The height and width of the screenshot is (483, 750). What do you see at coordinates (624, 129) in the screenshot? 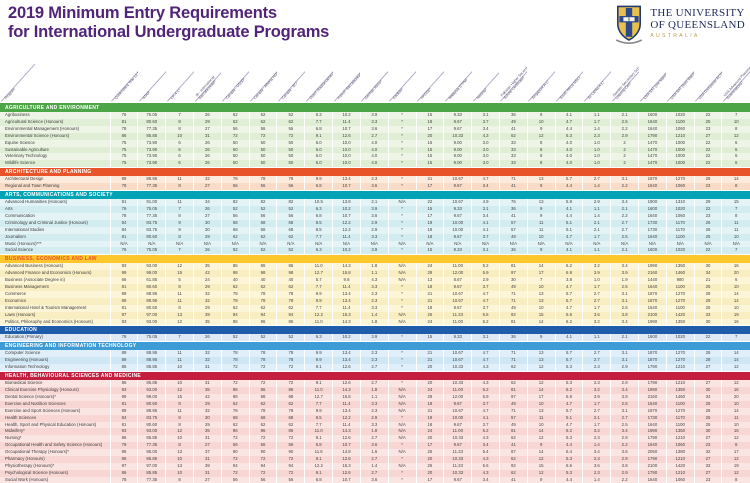
I see `requirement-cell: 2.2` at bounding box center [624, 129].